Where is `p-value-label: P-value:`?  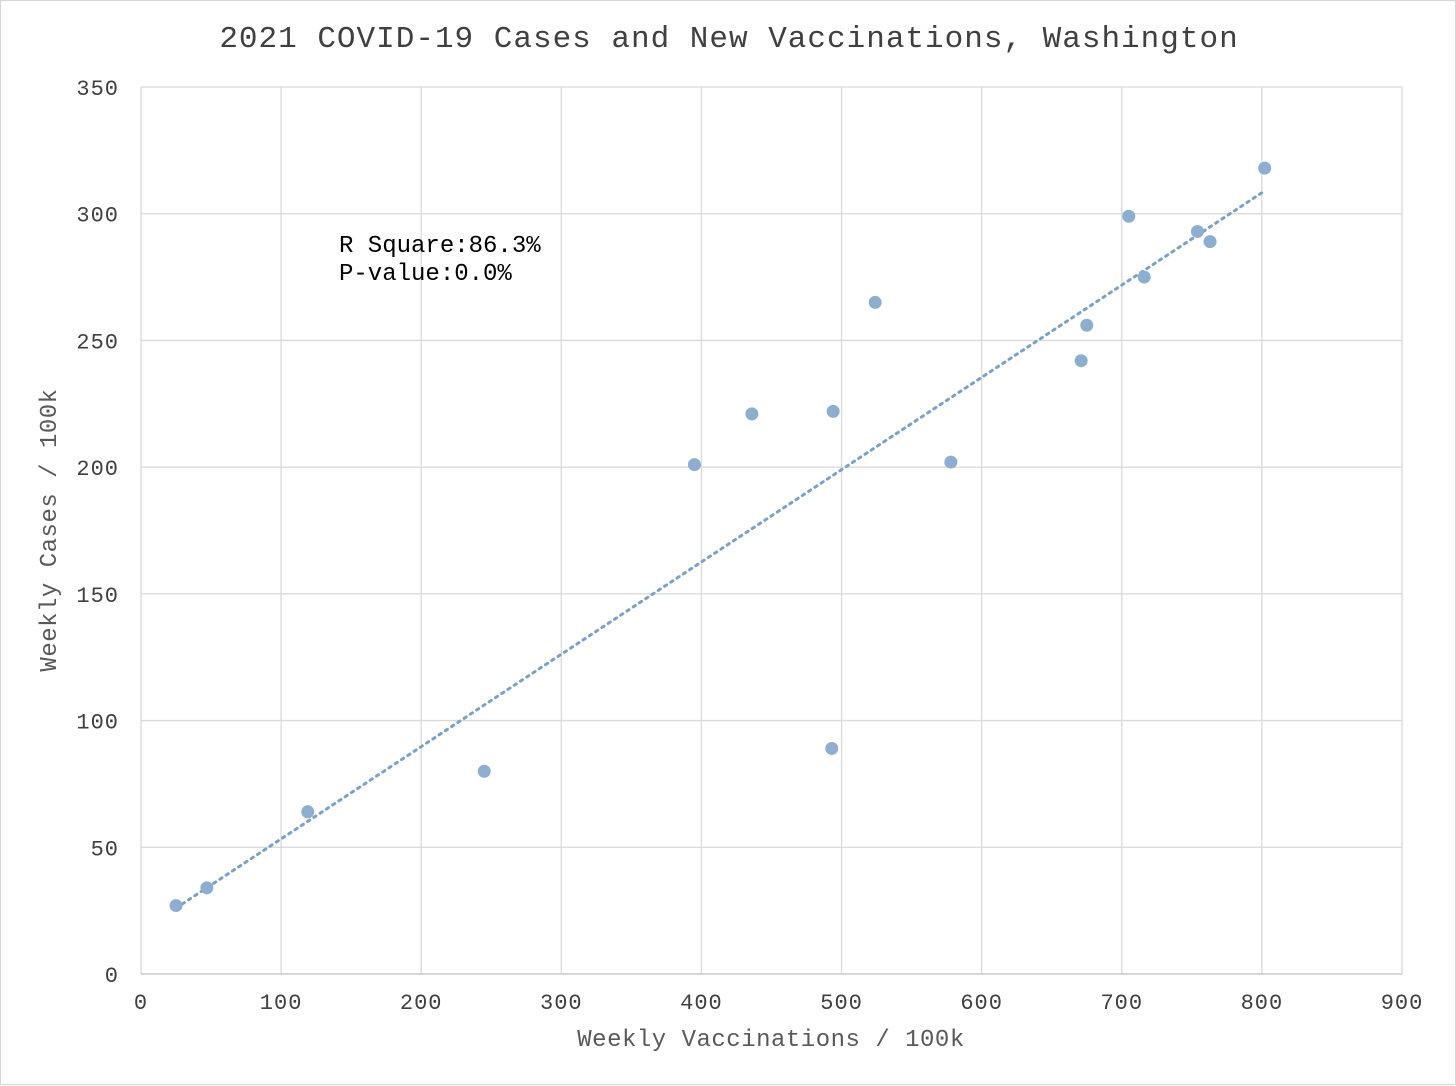
p-value-label: P-value: is located at coordinates (396, 274).